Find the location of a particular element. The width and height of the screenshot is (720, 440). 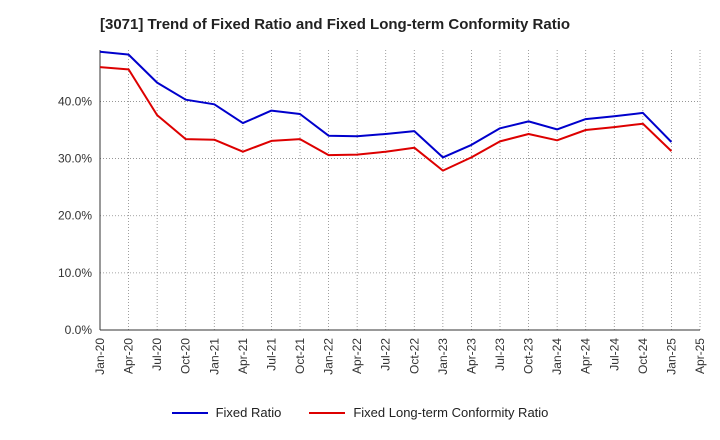

legend-label-fixed-long-term-conformity-ratio: Fixed Long-term Conformity Ratio is located at coordinates (451, 412).